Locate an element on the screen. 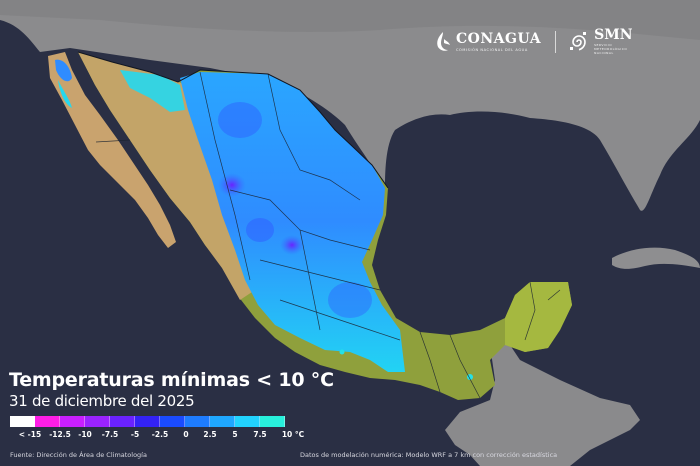 This screenshot has height=466, width=700. color-legend is located at coordinates (147, 421).